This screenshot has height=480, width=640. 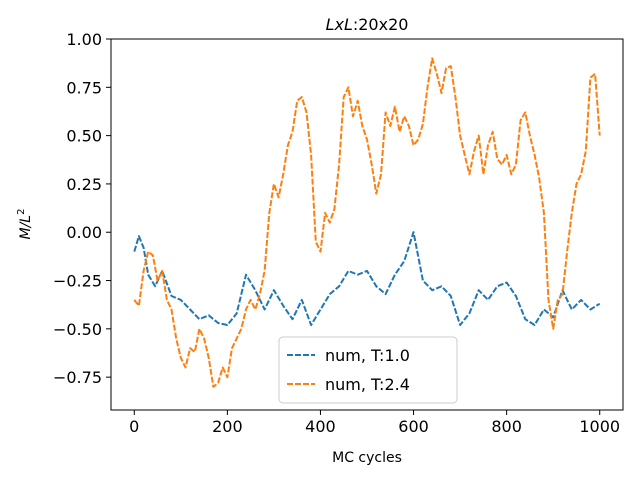 What do you see at coordinates (320, 426) in the screenshot?
I see `x-tick-label: 400` at bounding box center [320, 426].